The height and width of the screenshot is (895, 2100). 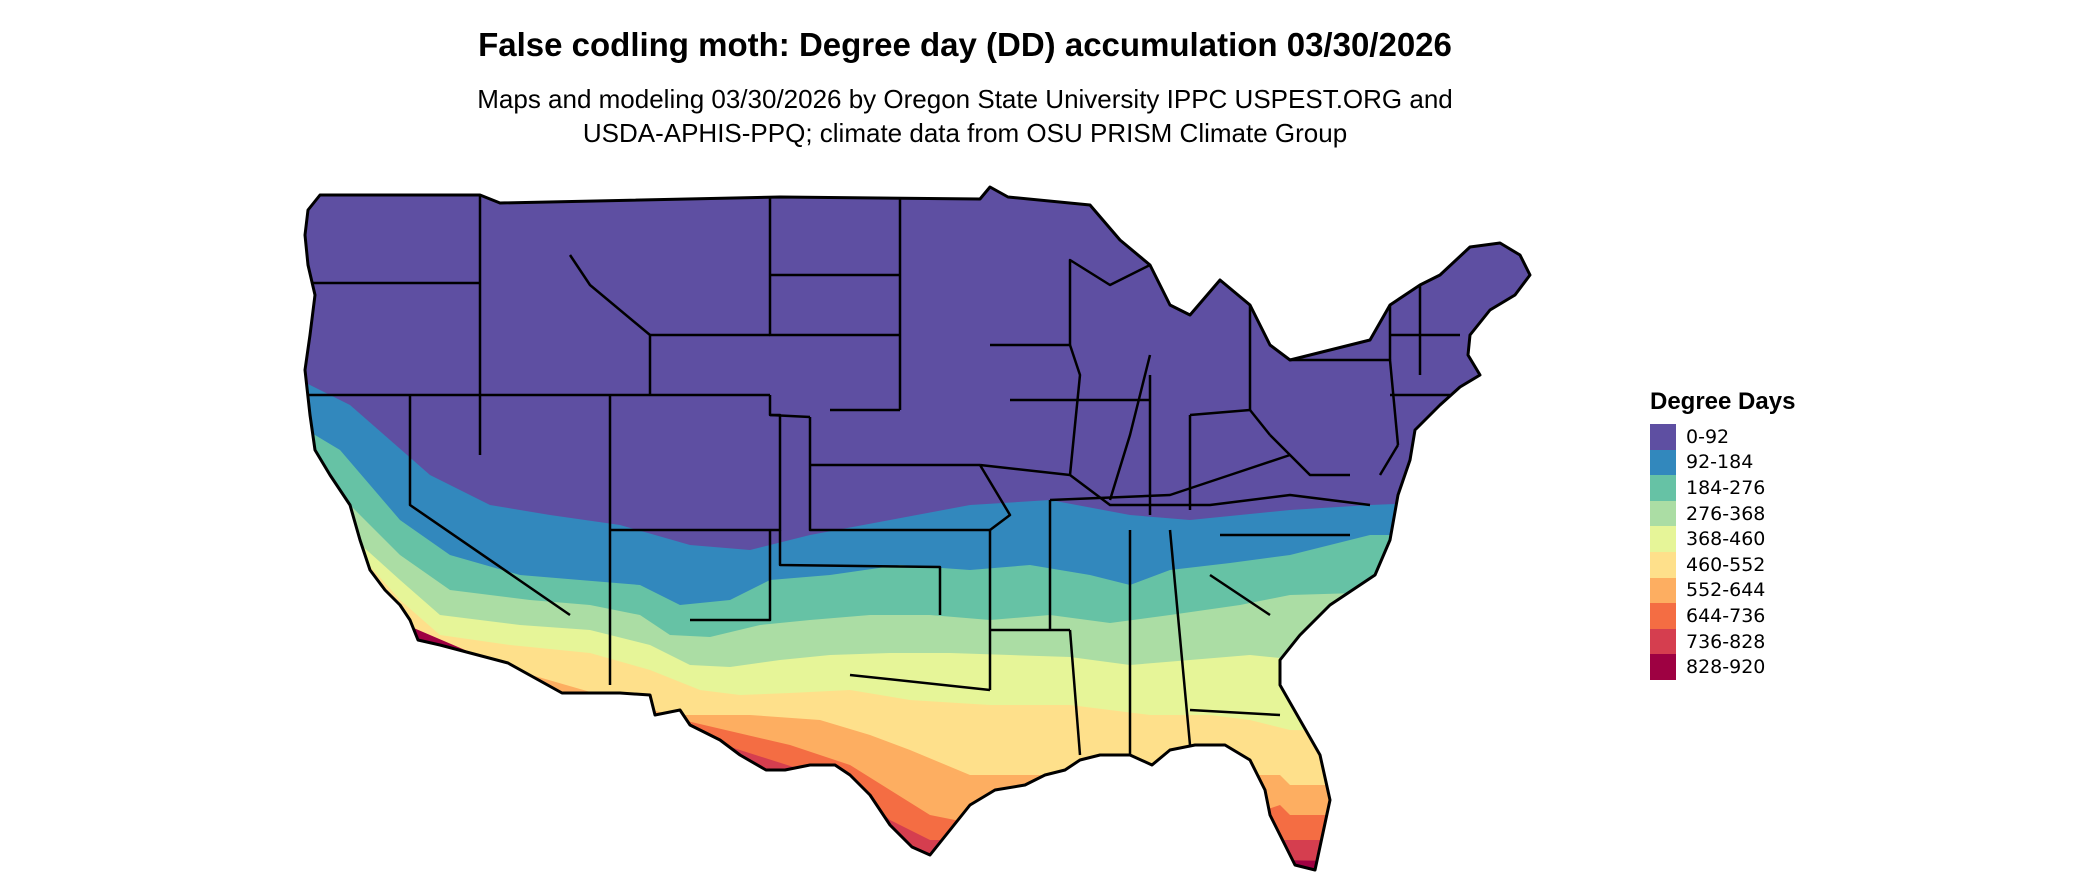 I want to click on legend-label: 184-276, so click(x=1726, y=487).